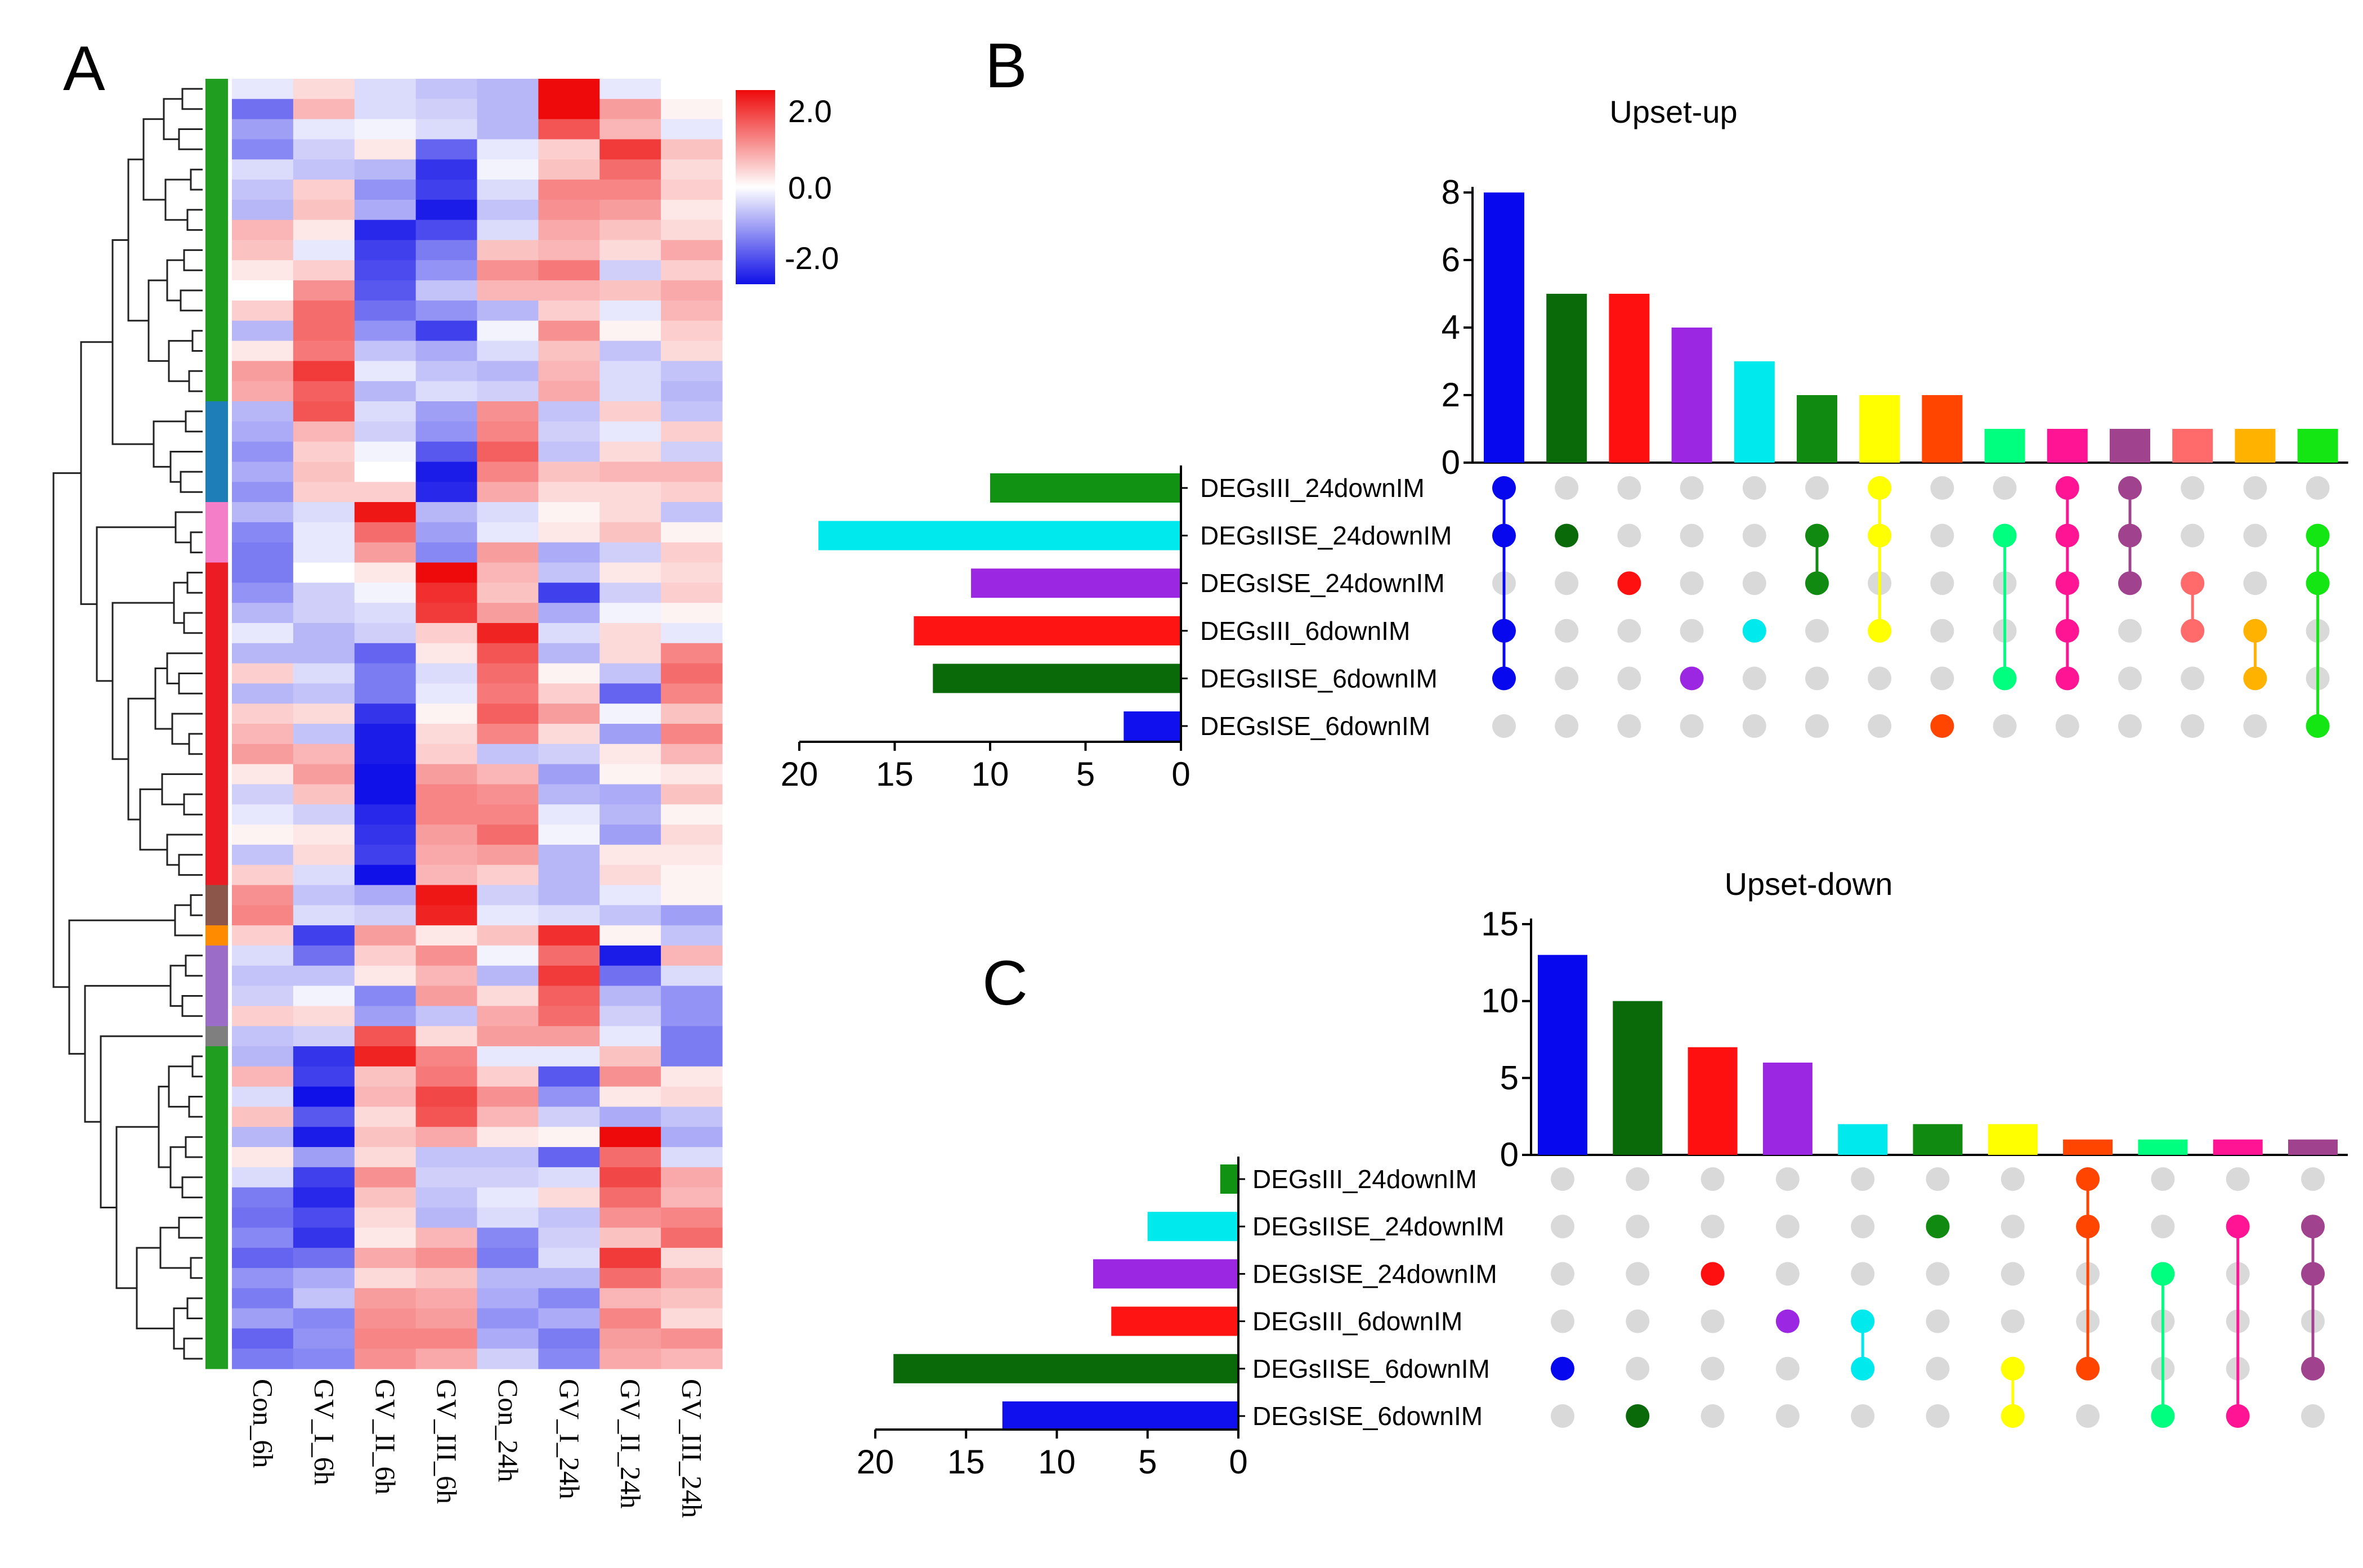 This screenshot has height=1568, width=2363. I want to click on set-size-tick-label: 0, so click(1238, 1462).